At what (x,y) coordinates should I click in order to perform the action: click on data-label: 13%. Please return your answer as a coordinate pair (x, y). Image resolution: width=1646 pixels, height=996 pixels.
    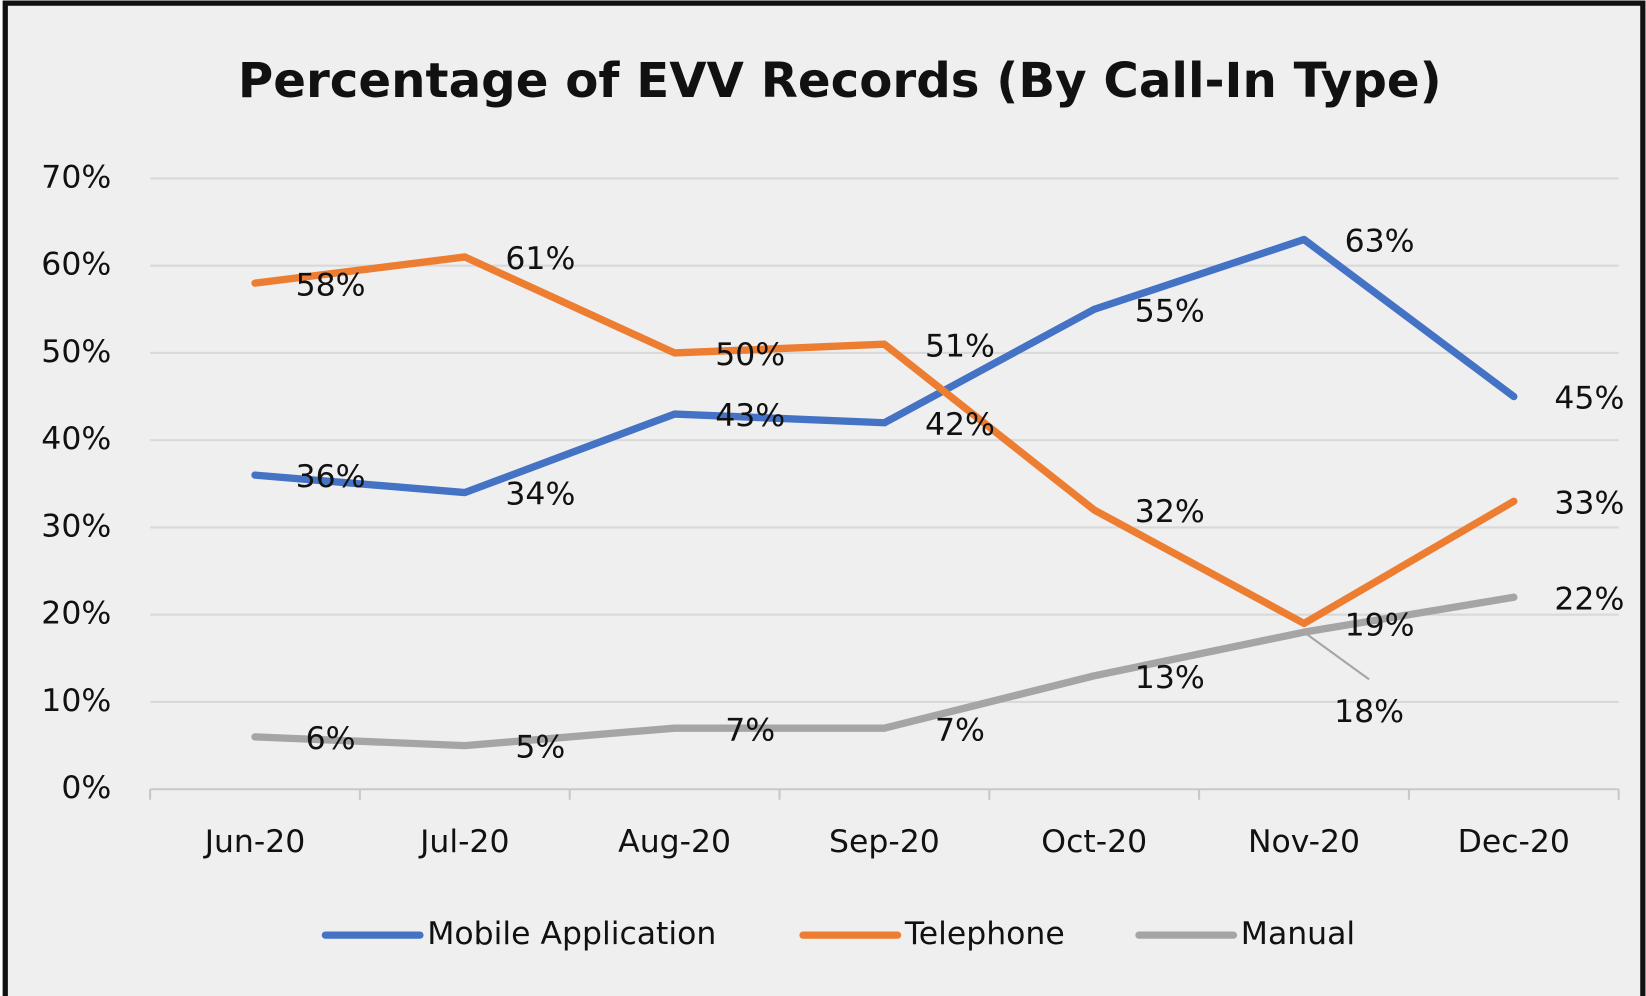
    Looking at the image, I should click on (1170, 678).